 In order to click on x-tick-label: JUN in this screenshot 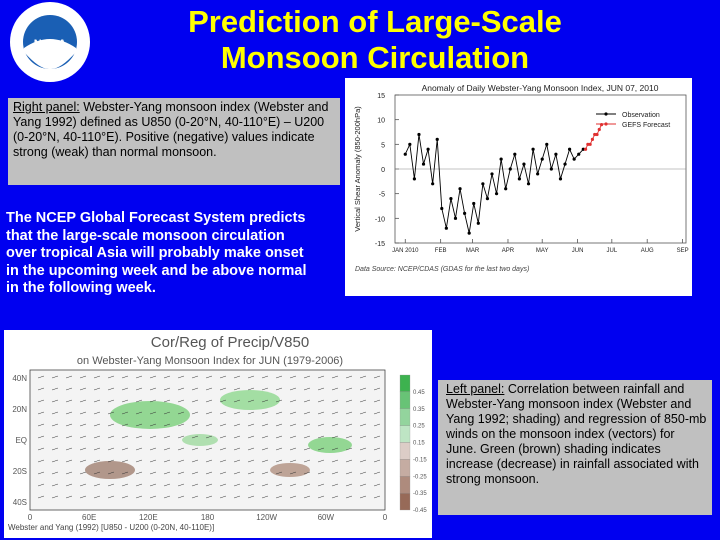, I will do `click(578, 251)`.